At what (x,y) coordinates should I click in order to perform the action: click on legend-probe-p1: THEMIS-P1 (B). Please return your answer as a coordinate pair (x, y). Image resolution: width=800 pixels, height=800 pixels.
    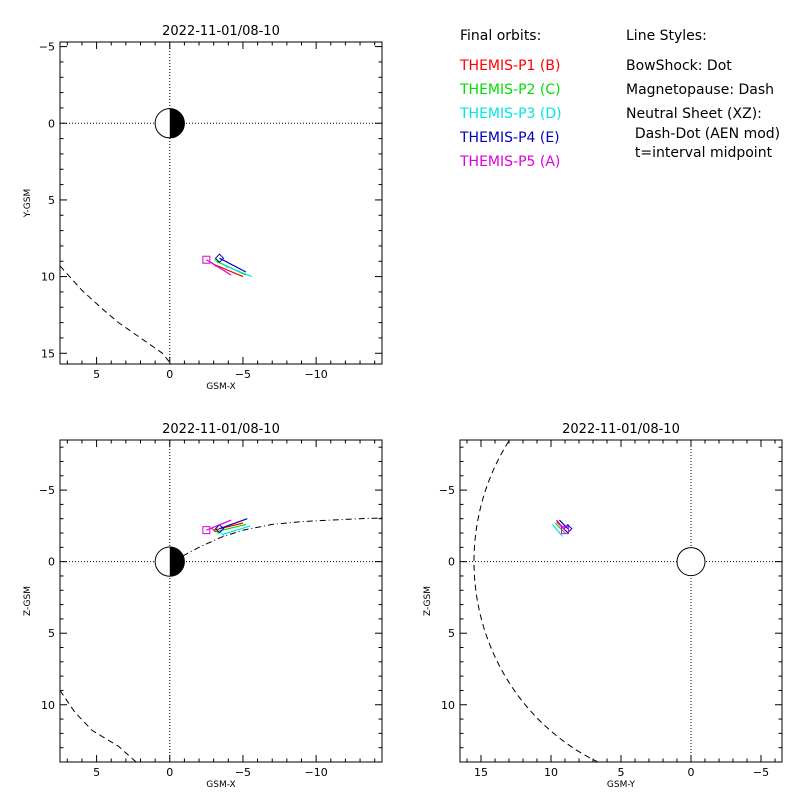
    Looking at the image, I should click on (509, 66).